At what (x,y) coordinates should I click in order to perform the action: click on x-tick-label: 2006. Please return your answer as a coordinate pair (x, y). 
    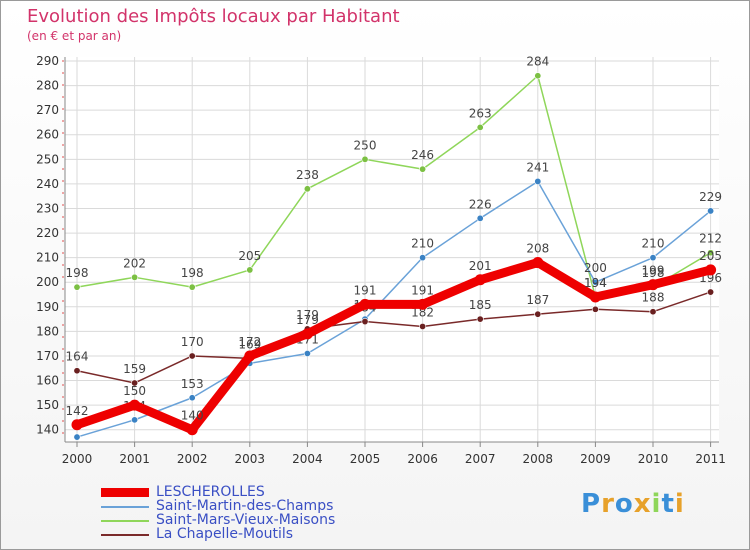
    Looking at the image, I should click on (422, 459).